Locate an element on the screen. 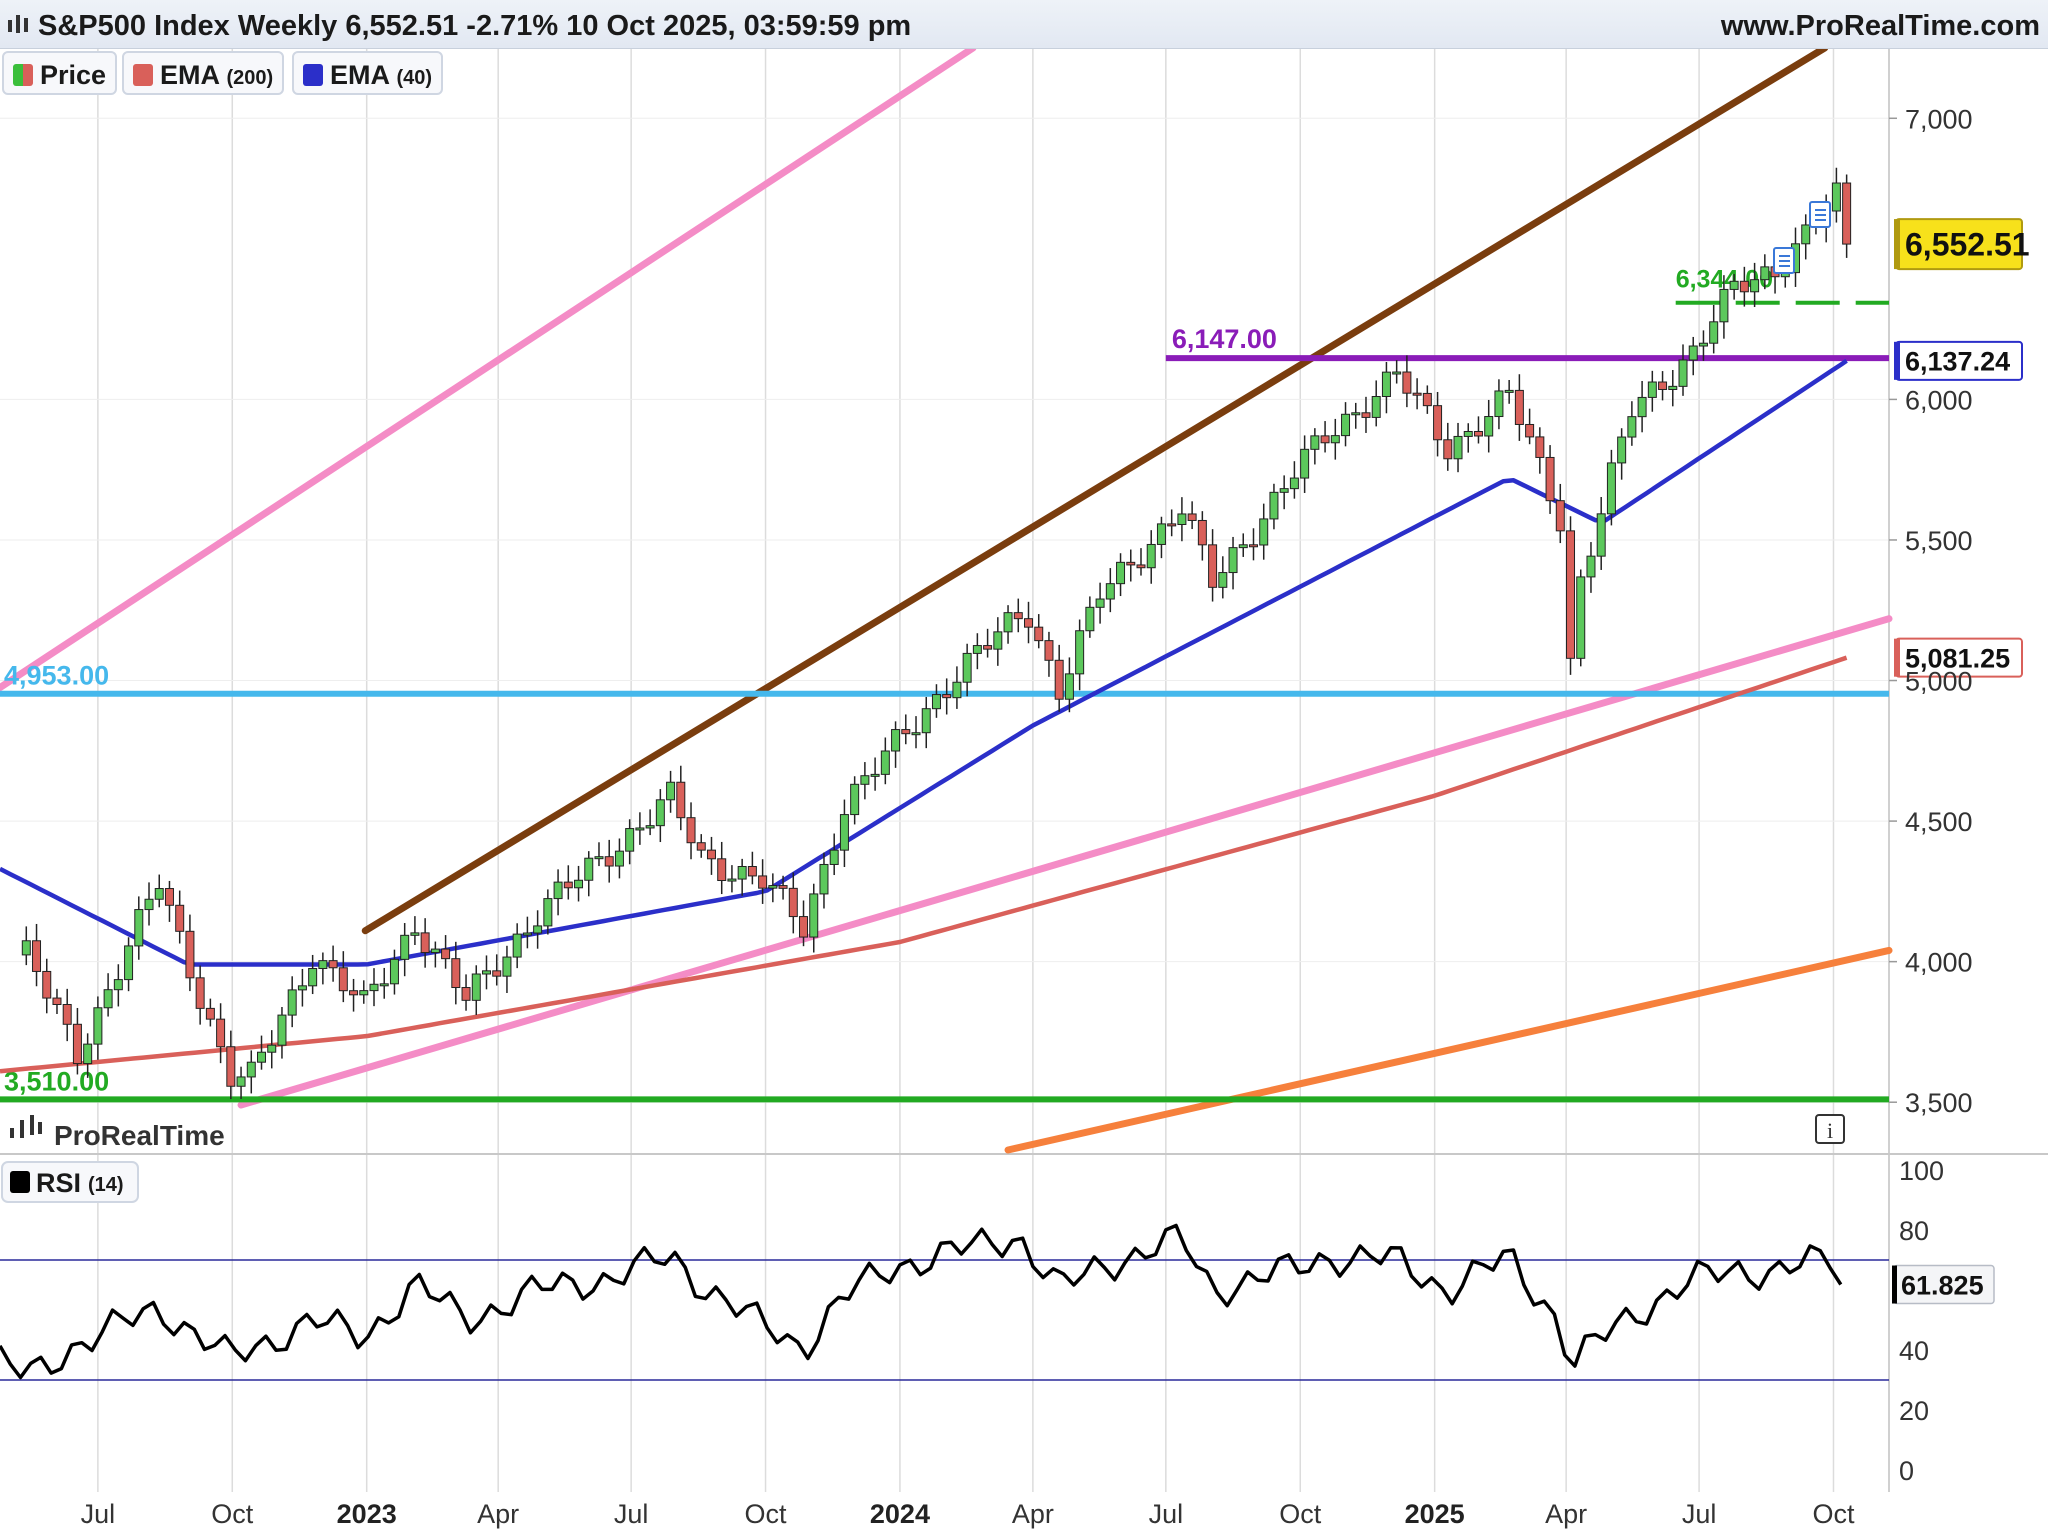 The height and width of the screenshot is (1536, 2048). price-axis: 3,500 4,000 4,500 5,000 5,500 6,000 7,000 is located at coordinates (1931, 611).